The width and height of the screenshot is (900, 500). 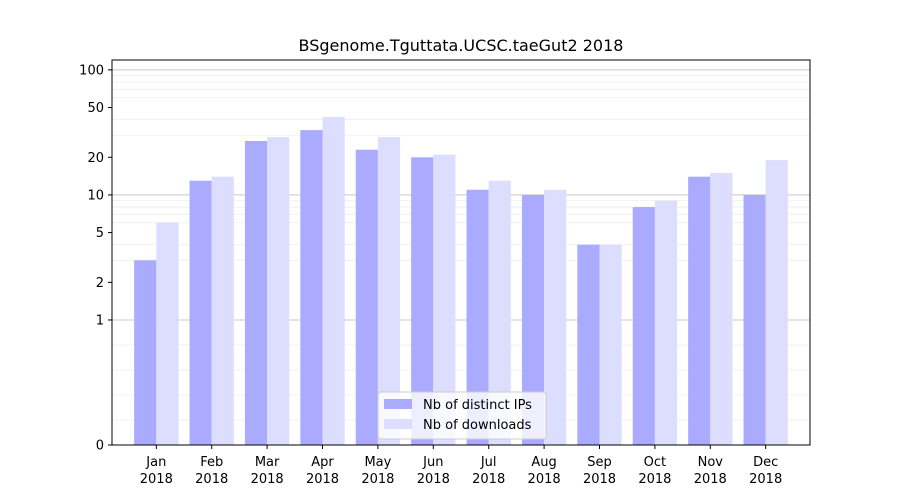 What do you see at coordinates (155, 462) in the screenshot?
I see `x-tick-label-month: Jan` at bounding box center [155, 462].